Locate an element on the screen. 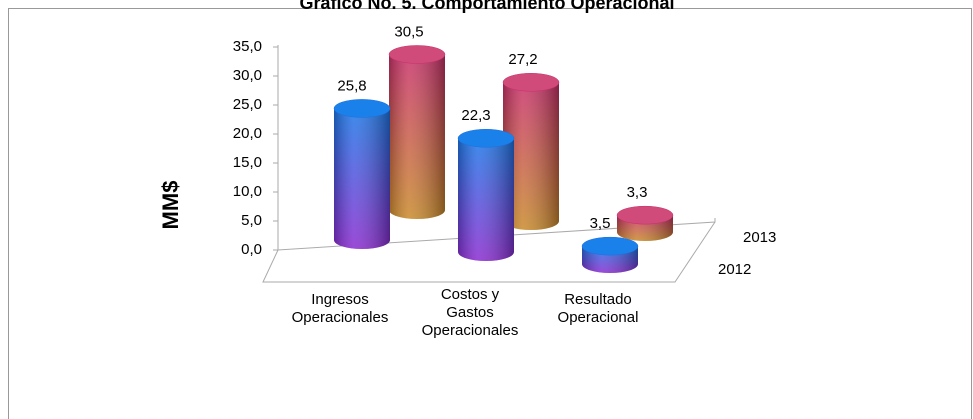 This screenshot has height=419, width=973. y-tick-label: 30,0 is located at coordinates (247, 75).